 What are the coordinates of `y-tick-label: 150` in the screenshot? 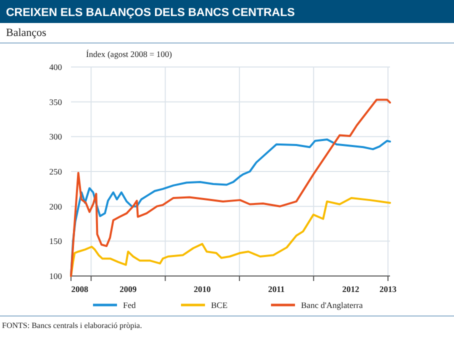 It's located at (55, 241).